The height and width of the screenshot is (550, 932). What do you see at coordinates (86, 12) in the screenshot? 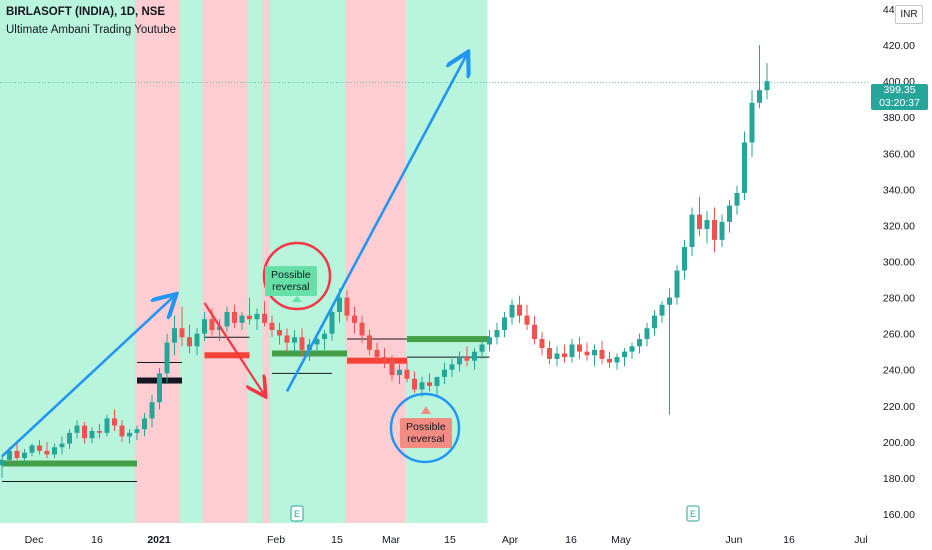
I see `symbol-title: BIRLASOFT (INDIA), 1D, NSE` at bounding box center [86, 12].